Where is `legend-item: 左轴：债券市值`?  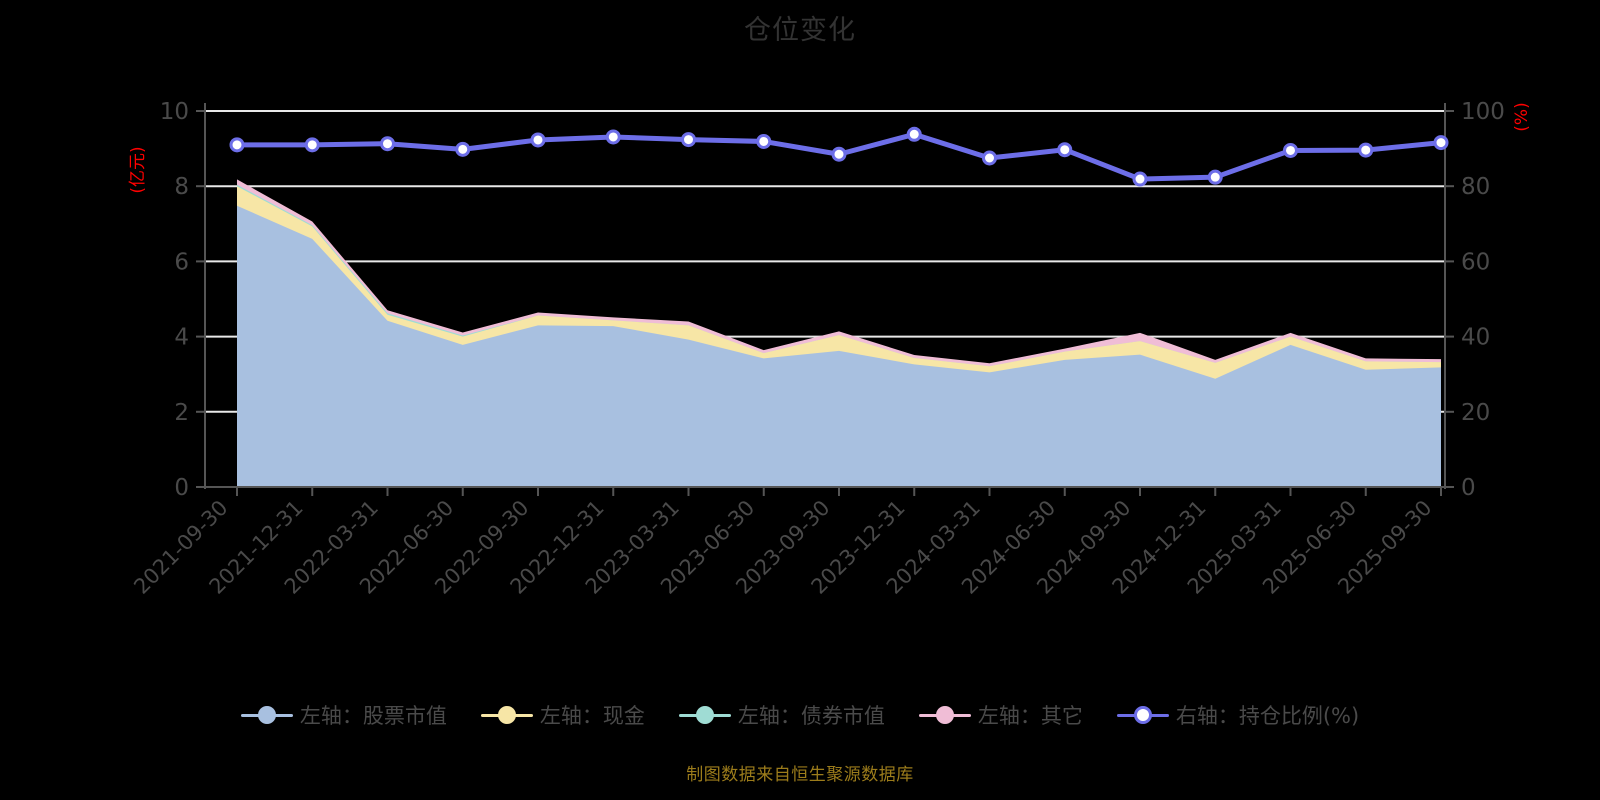 legend-item: 左轴：债券市值 is located at coordinates (781, 715).